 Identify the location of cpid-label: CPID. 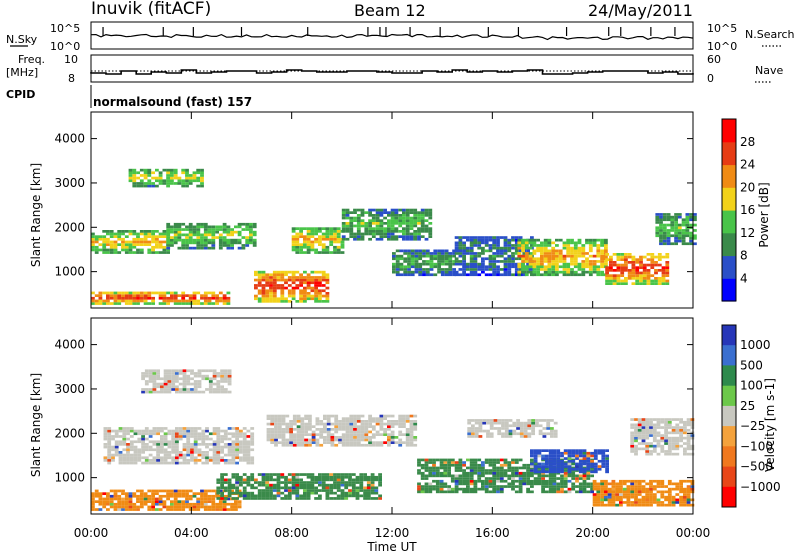
(20, 94).